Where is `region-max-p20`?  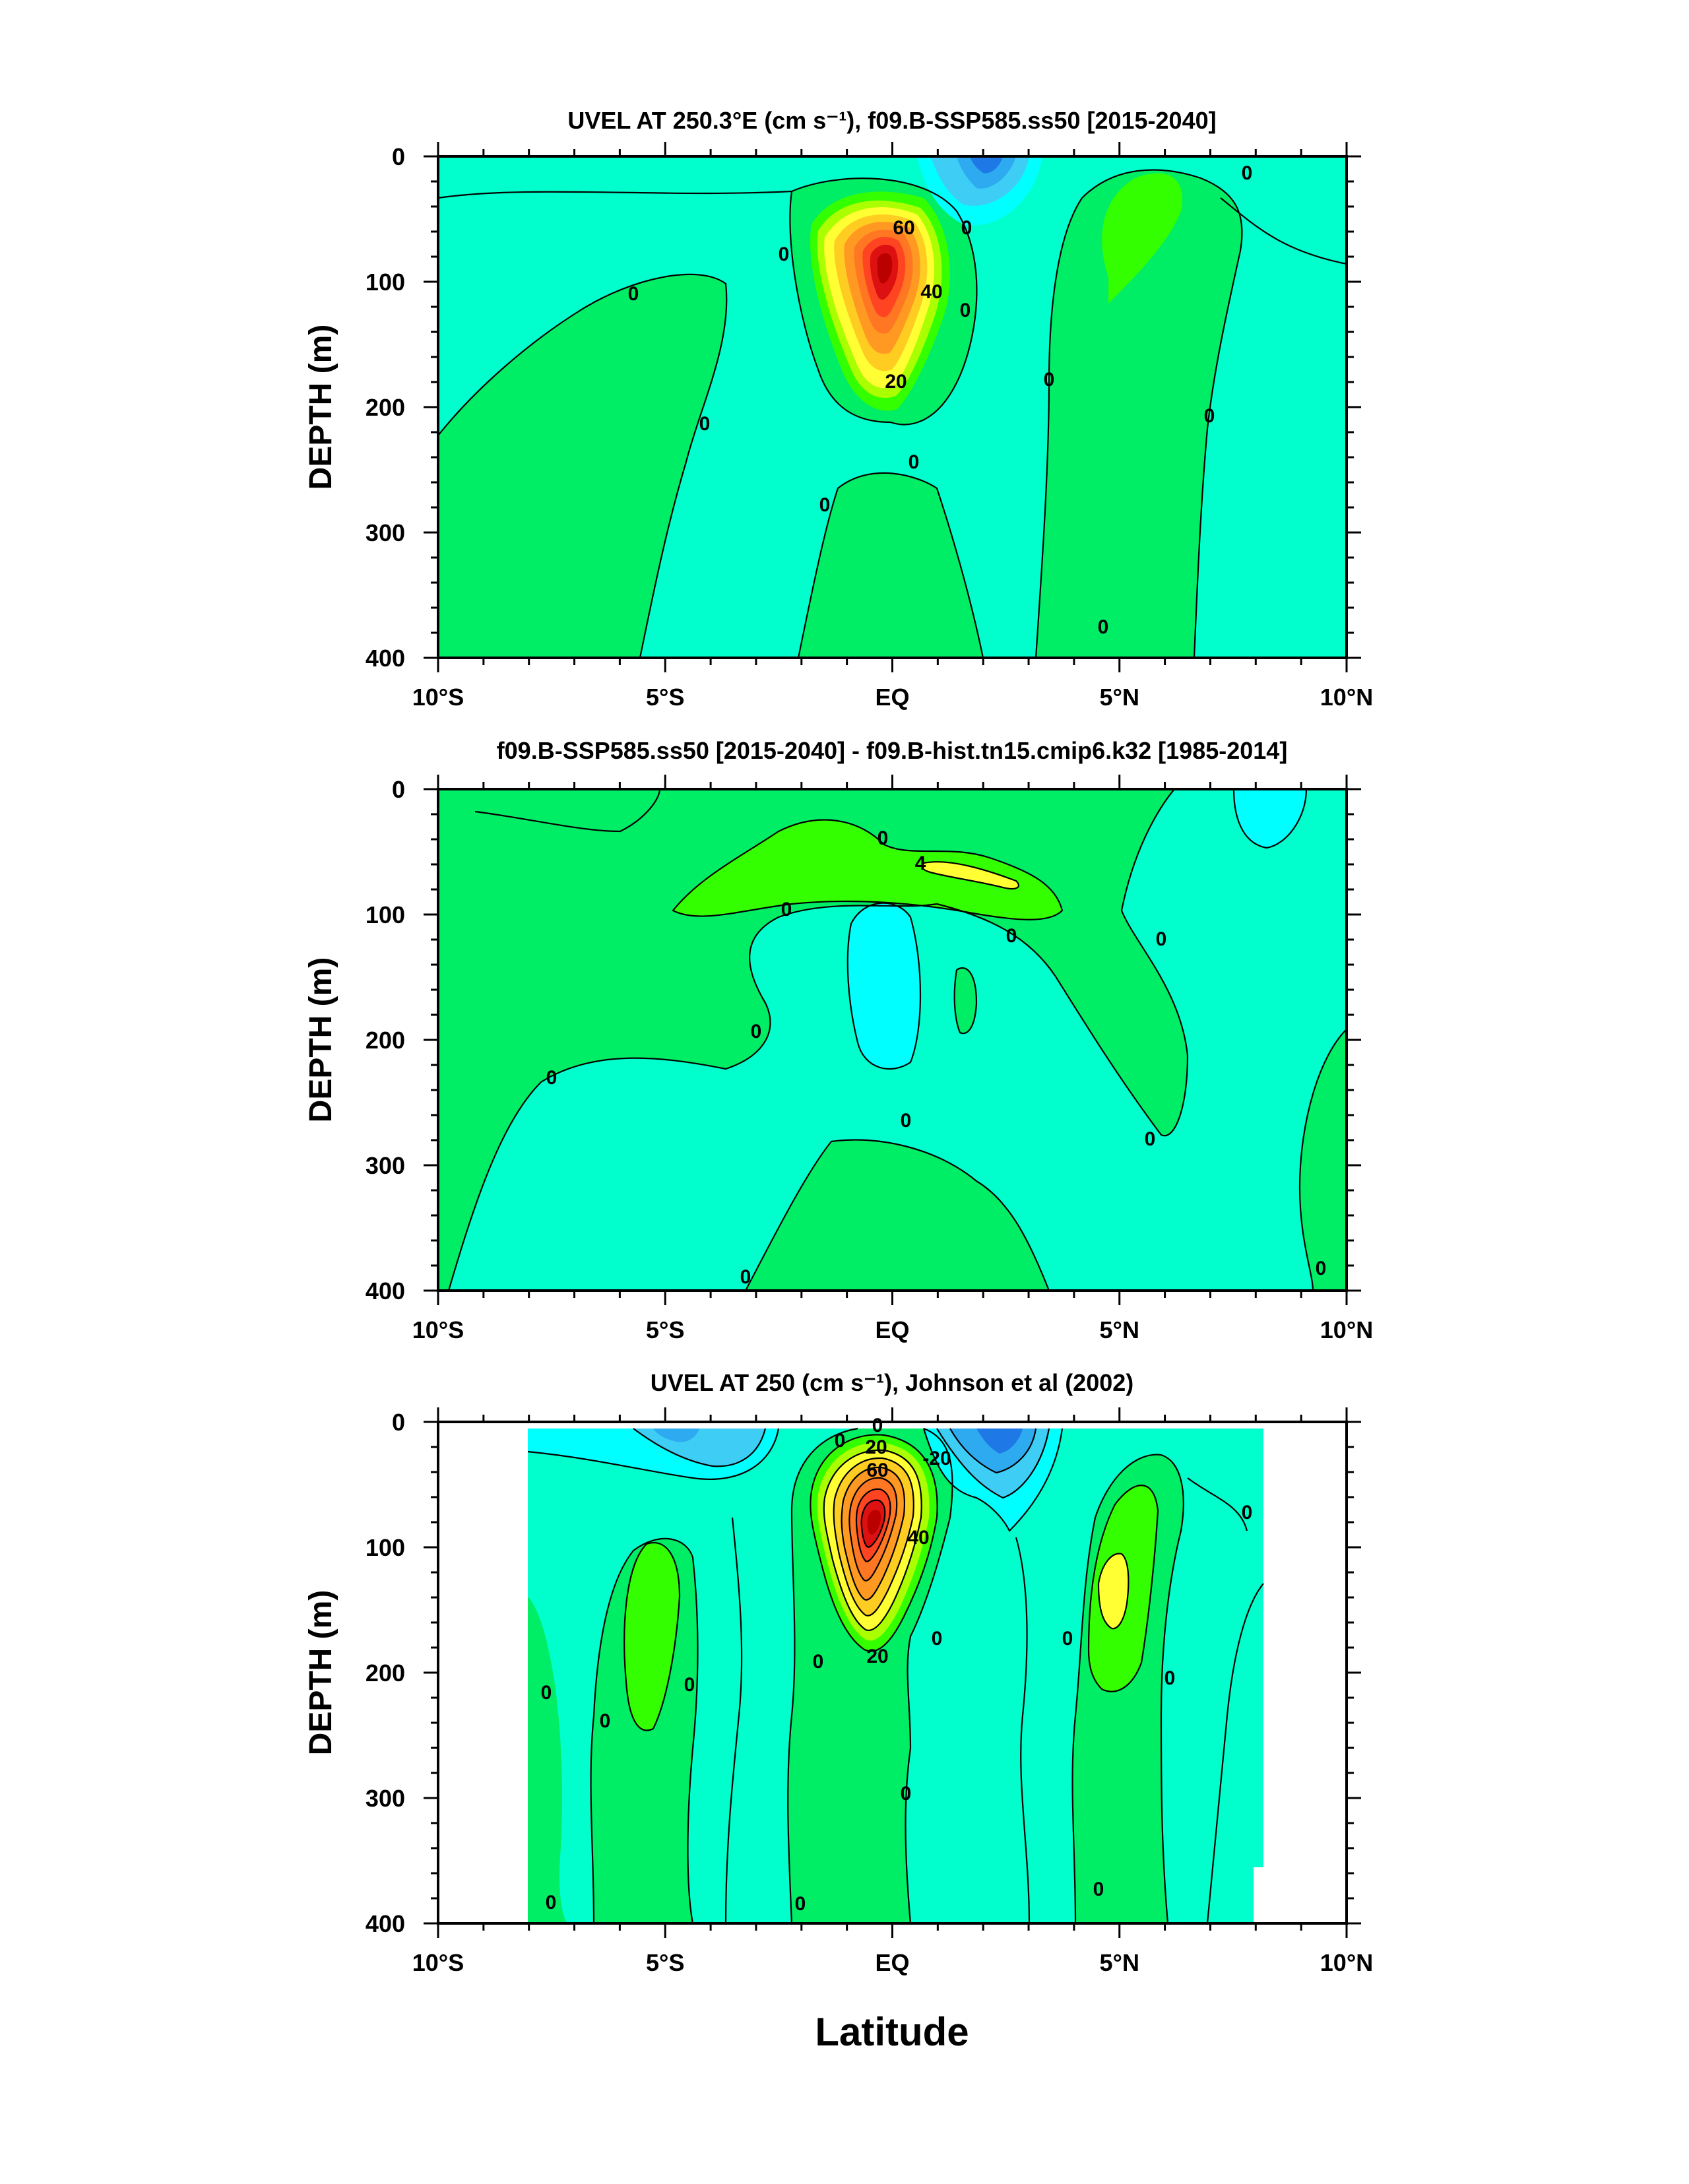 region-max-p20 is located at coordinates (971, 875).